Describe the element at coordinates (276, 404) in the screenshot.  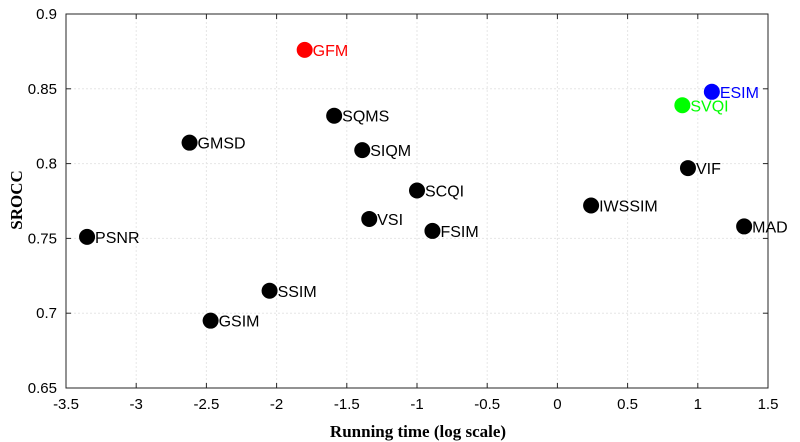
I see `x-tick-label: -2` at that location.